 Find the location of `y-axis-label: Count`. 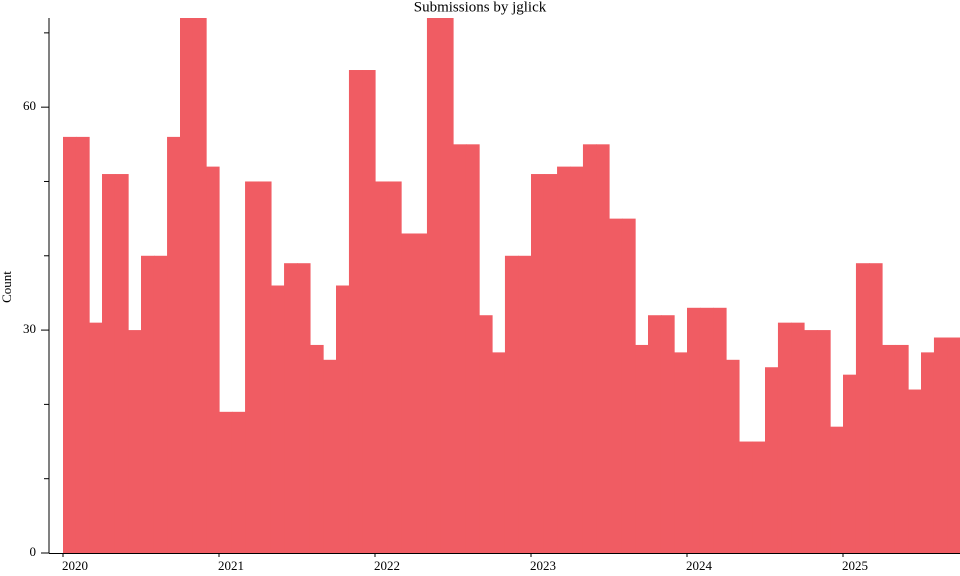

y-axis-label: Count is located at coordinates (7, 287).